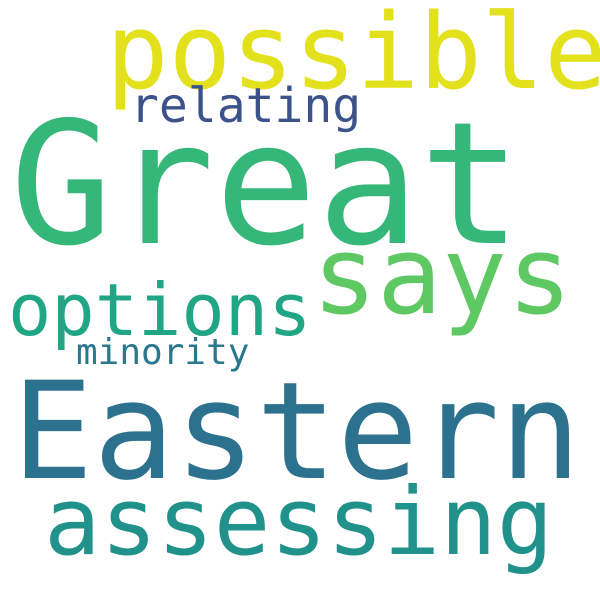 Image resolution: width=600 pixels, height=600 pixels. Describe the element at coordinates (442, 276) in the screenshot. I see `word-says: says` at that location.